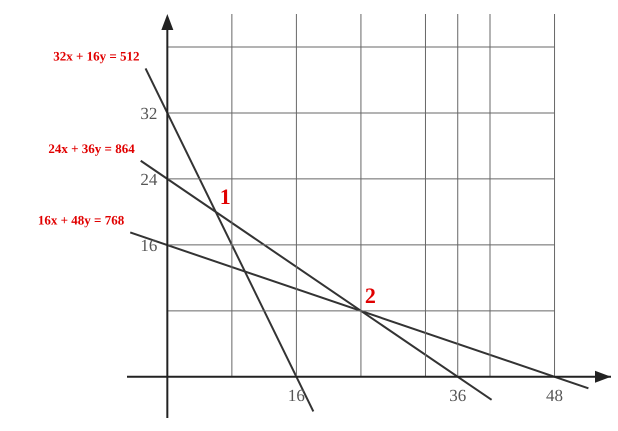 This screenshot has width=618, height=431. What do you see at coordinates (370, 295) in the screenshot?
I see `annotation: 2` at bounding box center [370, 295].